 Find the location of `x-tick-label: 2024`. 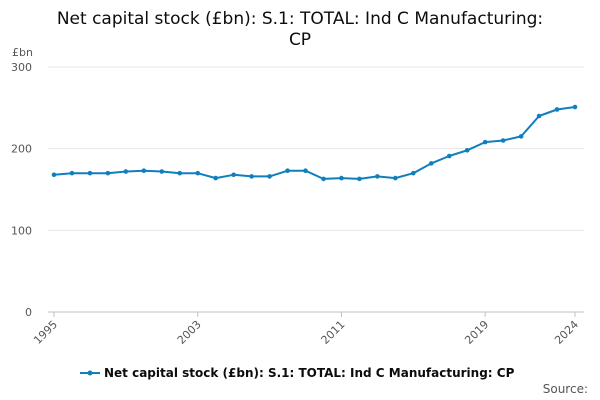

x-tick-label: 2024 is located at coordinates (566, 332).